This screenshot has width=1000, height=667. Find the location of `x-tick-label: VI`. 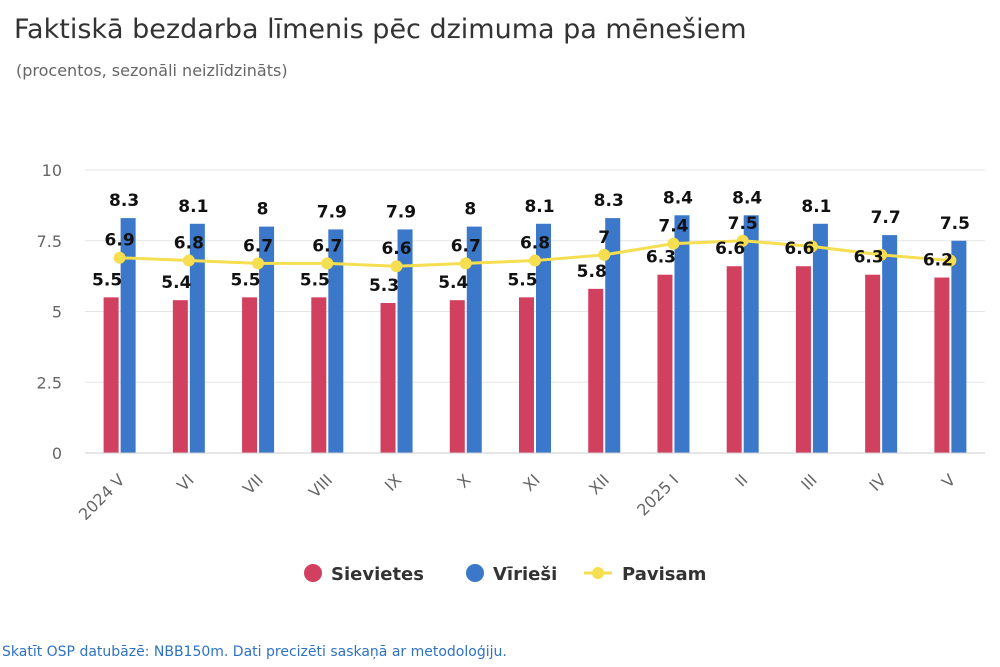

x-tick-label: VI is located at coordinates (185, 482).